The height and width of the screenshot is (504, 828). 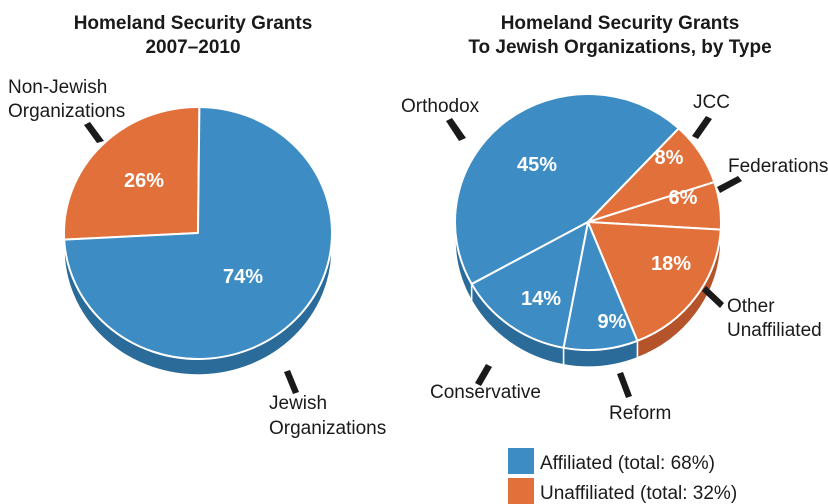 I want to click on chart2-callout-other-line1: Other, so click(x=751, y=306).